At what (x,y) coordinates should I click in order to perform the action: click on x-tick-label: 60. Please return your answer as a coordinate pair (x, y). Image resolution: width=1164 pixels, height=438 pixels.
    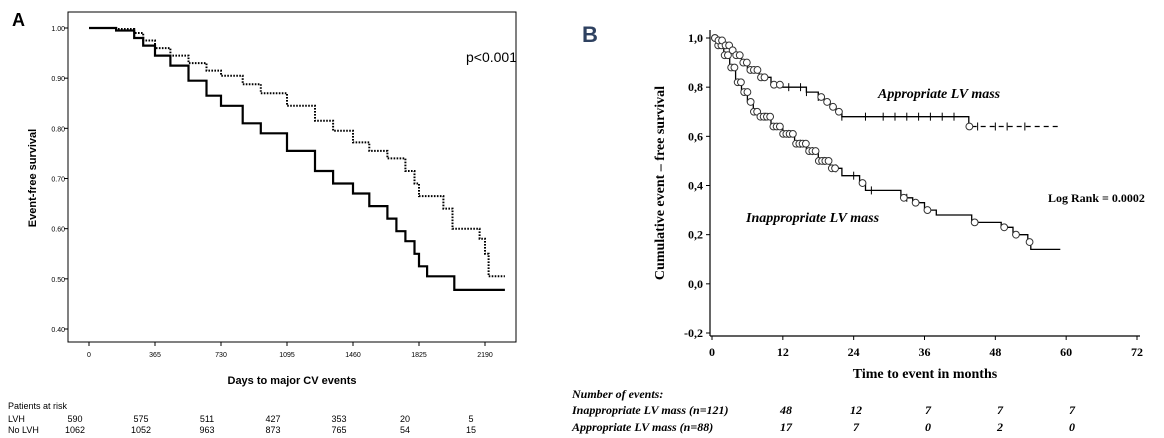
    Looking at the image, I should click on (1066, 352).